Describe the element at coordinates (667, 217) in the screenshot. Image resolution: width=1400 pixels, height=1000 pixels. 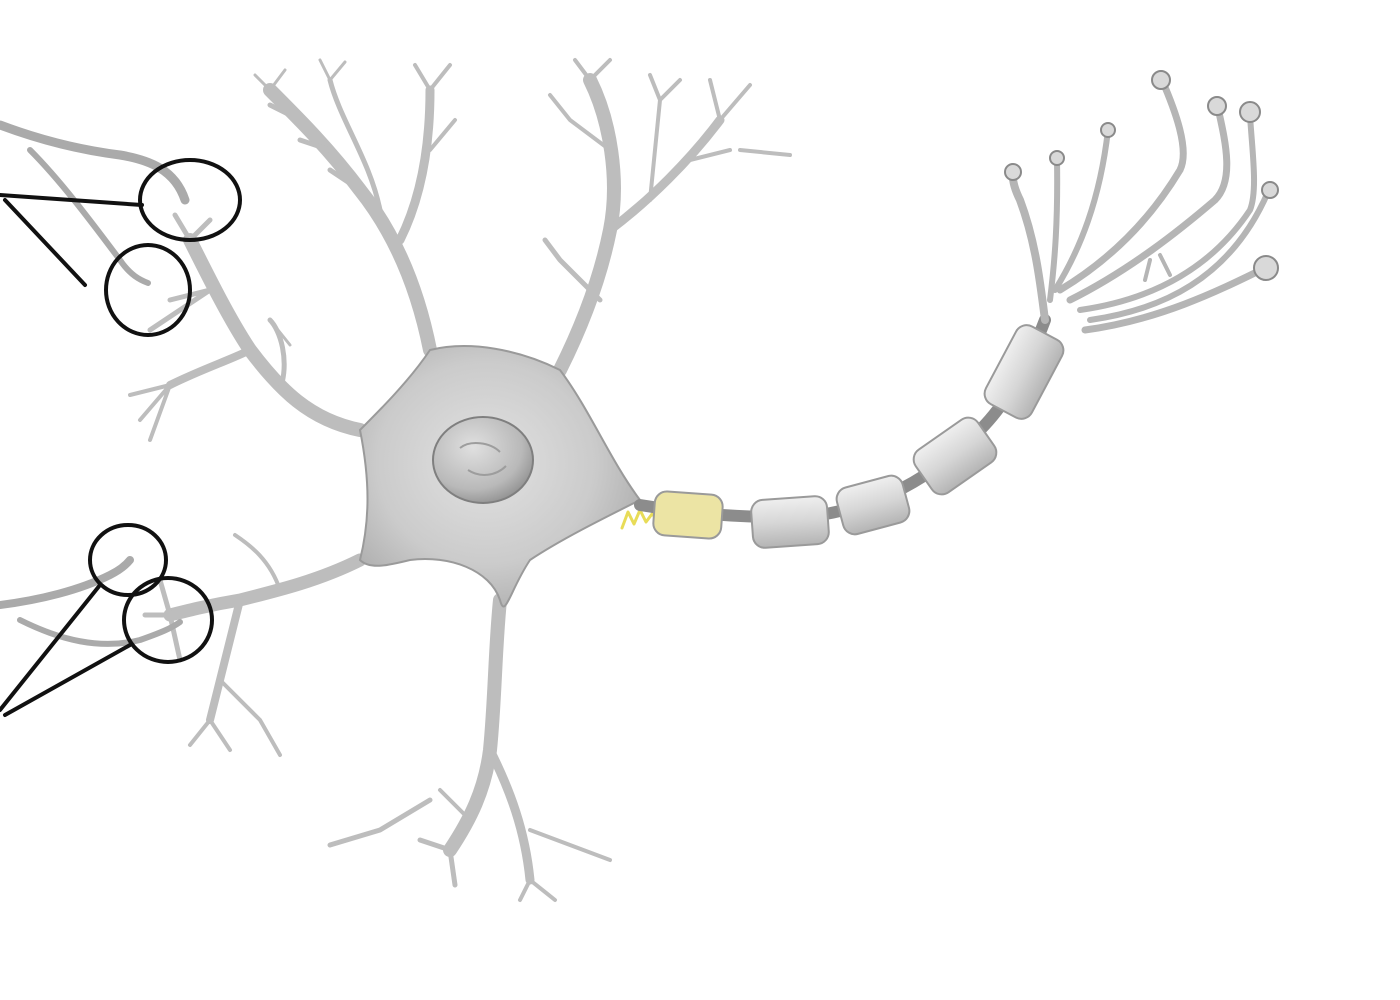
I see `dendrite-top-right` at that location.